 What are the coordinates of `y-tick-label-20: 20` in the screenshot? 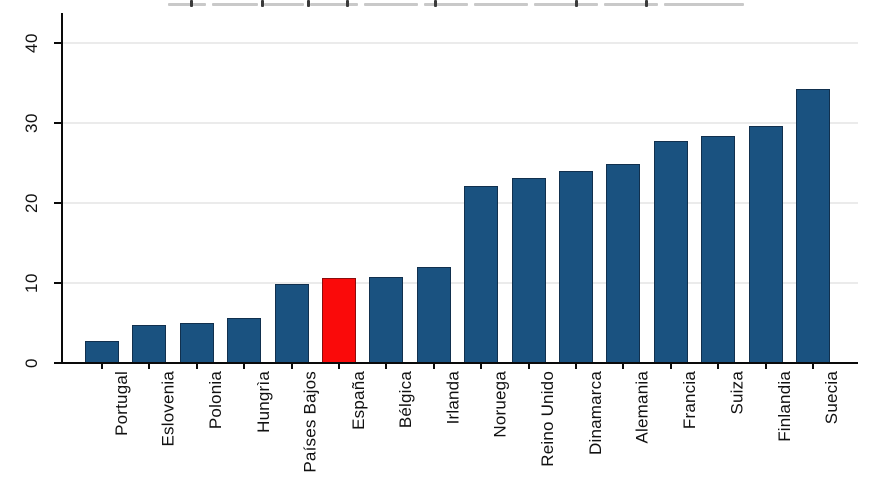 It's located at (31, 203).